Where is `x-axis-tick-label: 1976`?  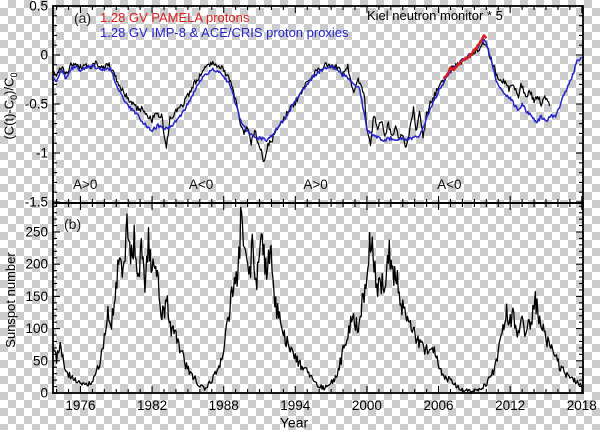 x-axis-tick-label: 1976 is located at coordinates (80, 405).